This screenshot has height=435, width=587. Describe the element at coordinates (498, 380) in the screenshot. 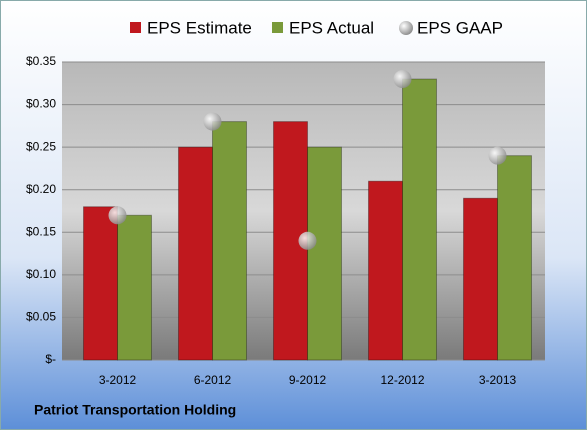

I see `x-tick-label: 3-2013` at that location.